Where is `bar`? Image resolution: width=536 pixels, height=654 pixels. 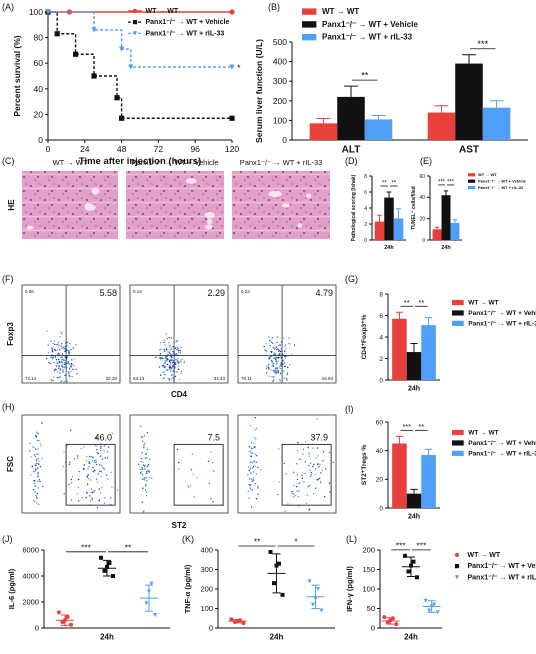
bar is located at coordinates (414, 500).